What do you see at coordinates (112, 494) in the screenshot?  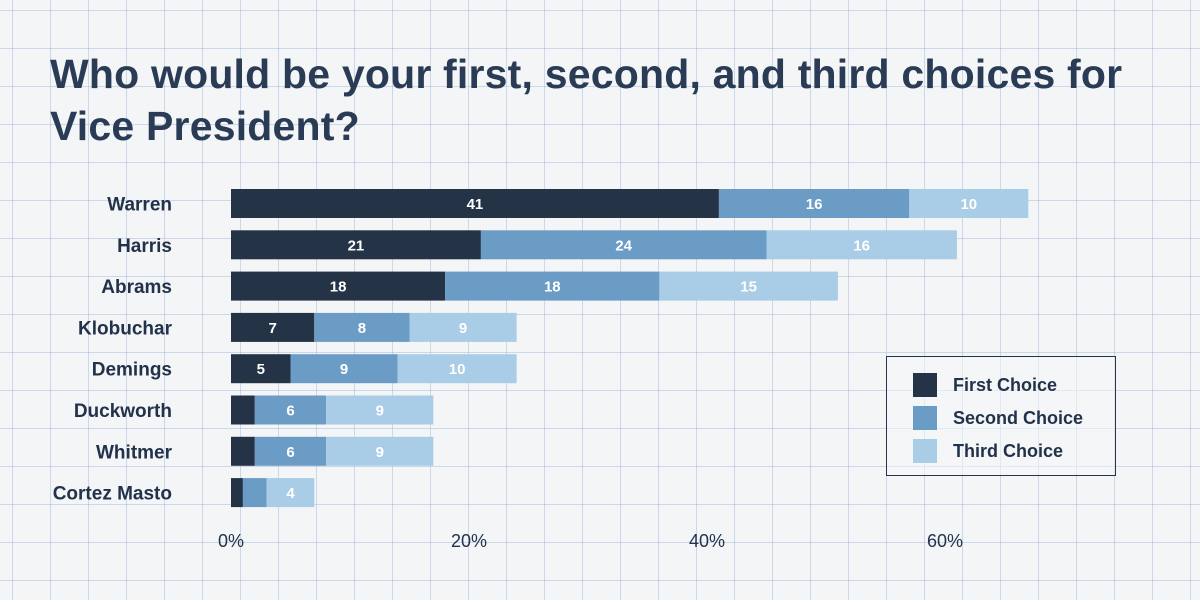 I see `category-label: Cortez Masto` at bounding box center [112, 494].